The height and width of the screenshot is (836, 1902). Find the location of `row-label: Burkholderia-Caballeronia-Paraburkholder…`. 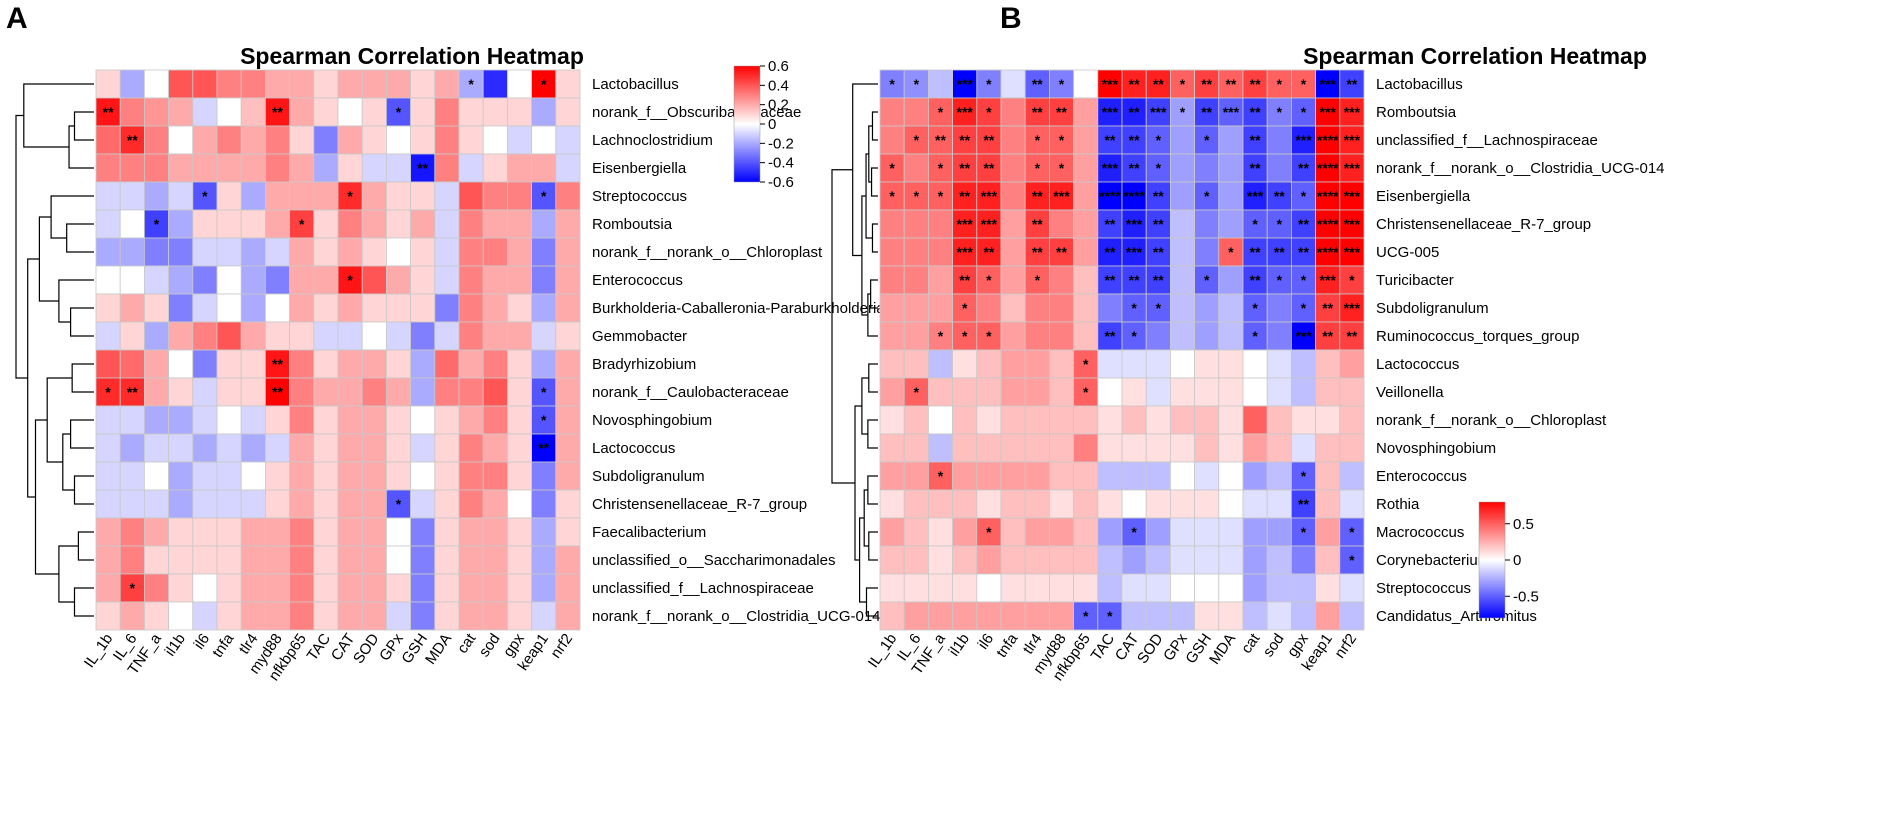

row-label: Burkholderia-Caballeronia-Paraburkholder… is located at coordinates (738, 308).